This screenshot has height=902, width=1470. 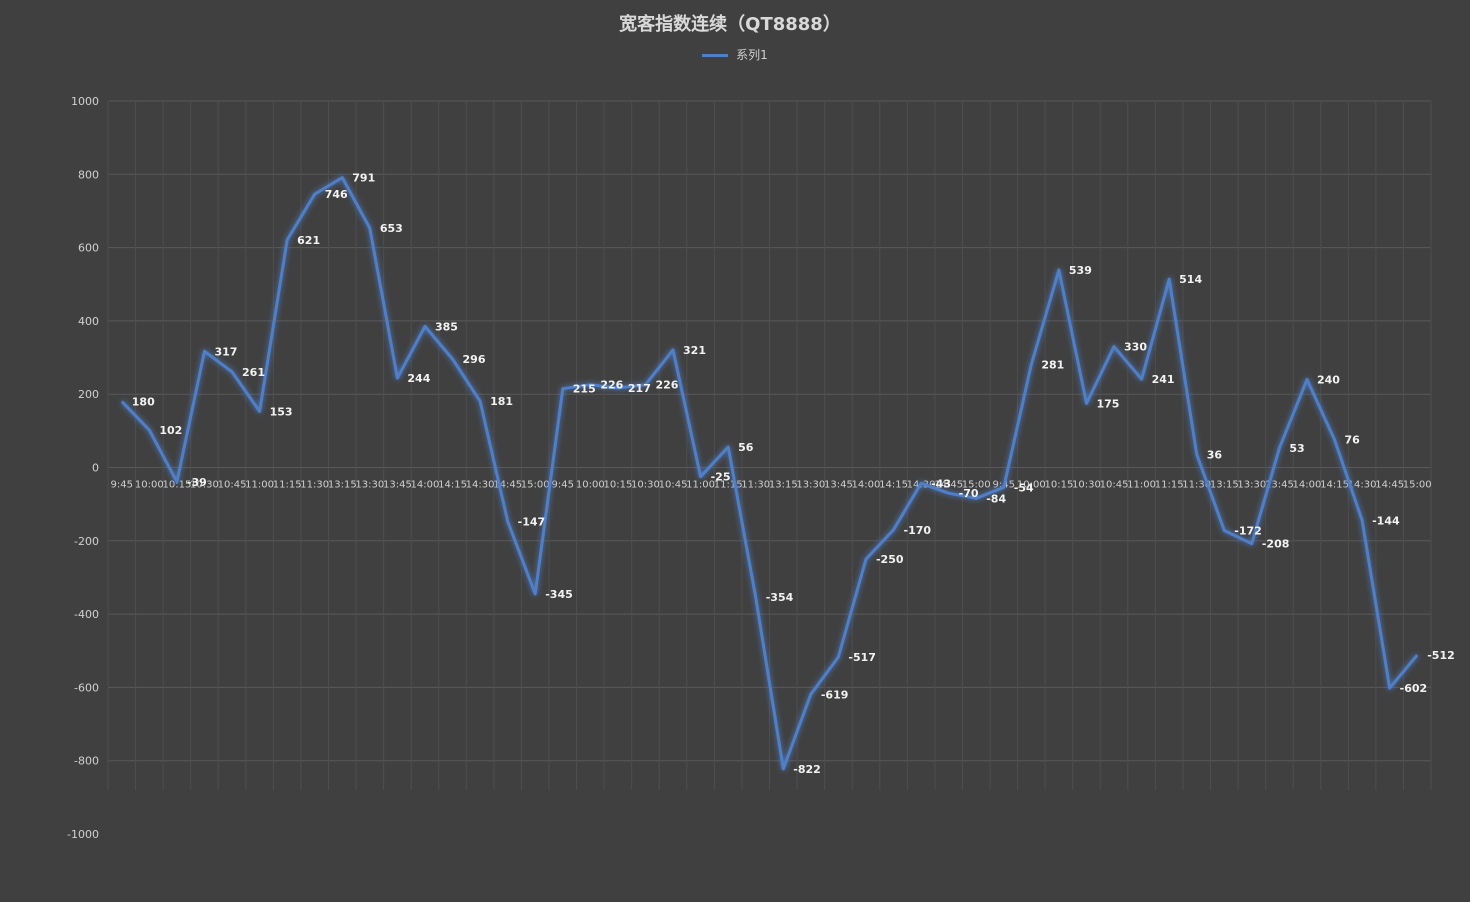 What do you see at coordinates (1441, 655) in the screenshot?
I see `data-label: -512` at bounding box center [1441, 655].